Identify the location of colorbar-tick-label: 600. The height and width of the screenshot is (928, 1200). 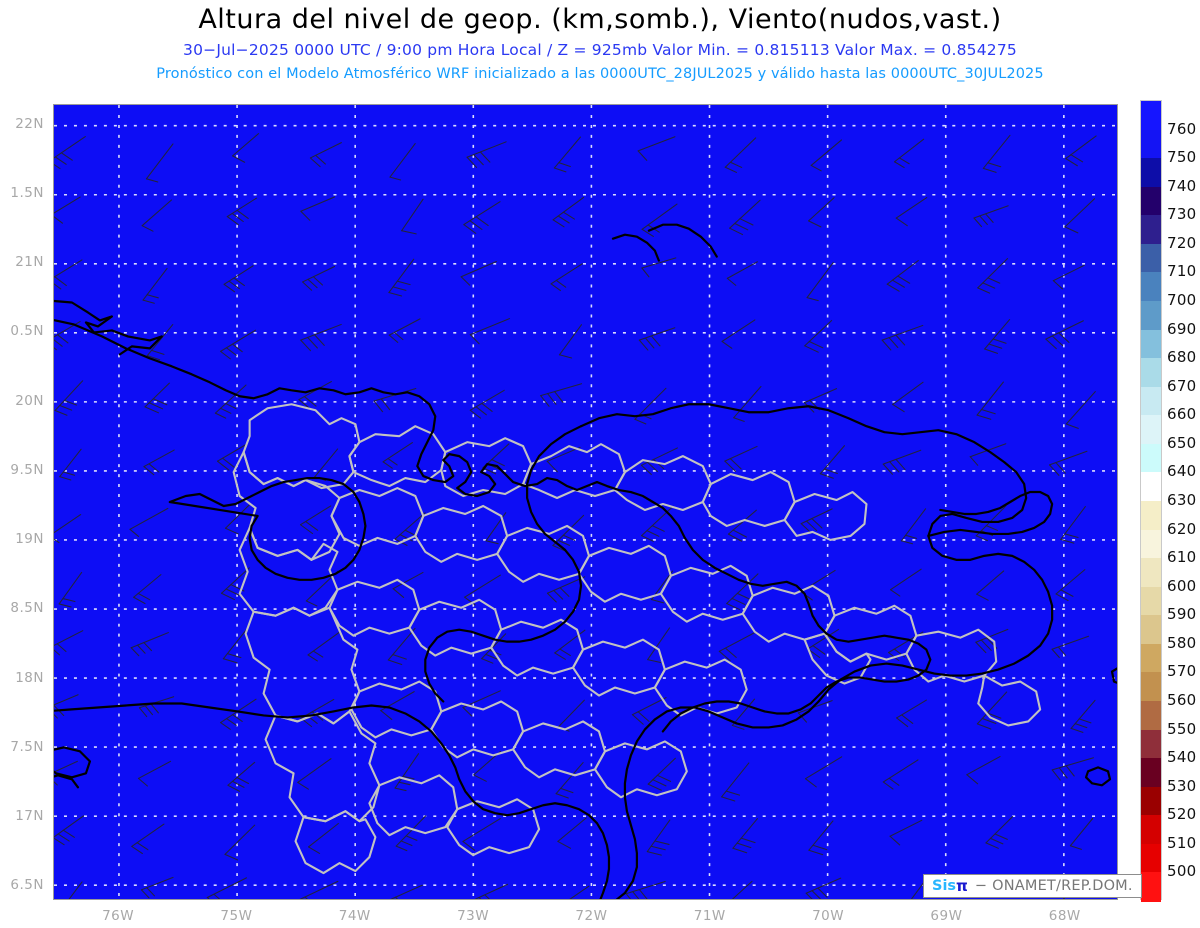
(1182, 585).